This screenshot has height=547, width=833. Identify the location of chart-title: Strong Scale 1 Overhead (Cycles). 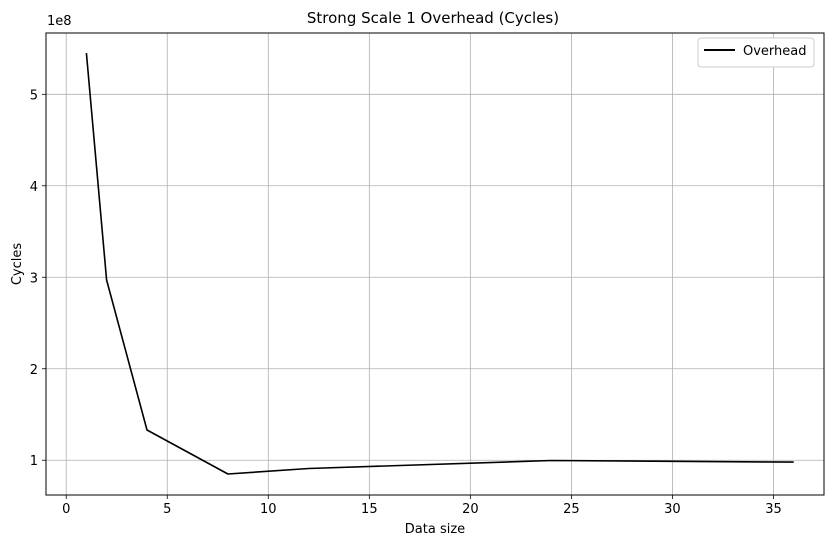
(433, 18).